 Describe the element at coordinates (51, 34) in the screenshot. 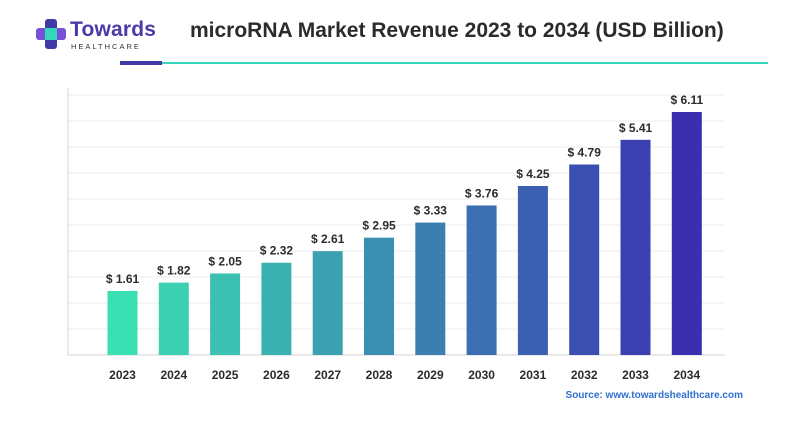

I see `logo-cross-icon` at that location.